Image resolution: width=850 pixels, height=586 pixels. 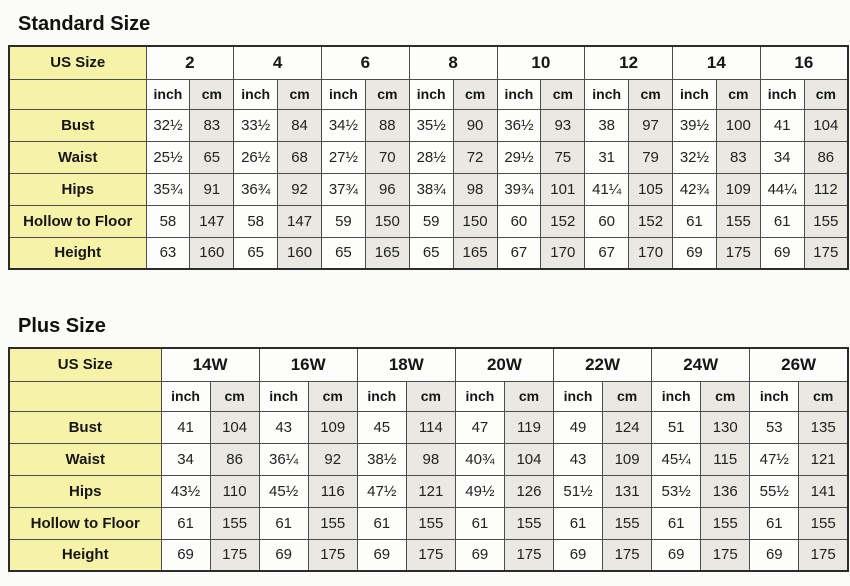 What do you see at coordinates (676, 459) in the screenshot?
I see `value-cell-inch: 45¼` at bounding box center [676, 459].